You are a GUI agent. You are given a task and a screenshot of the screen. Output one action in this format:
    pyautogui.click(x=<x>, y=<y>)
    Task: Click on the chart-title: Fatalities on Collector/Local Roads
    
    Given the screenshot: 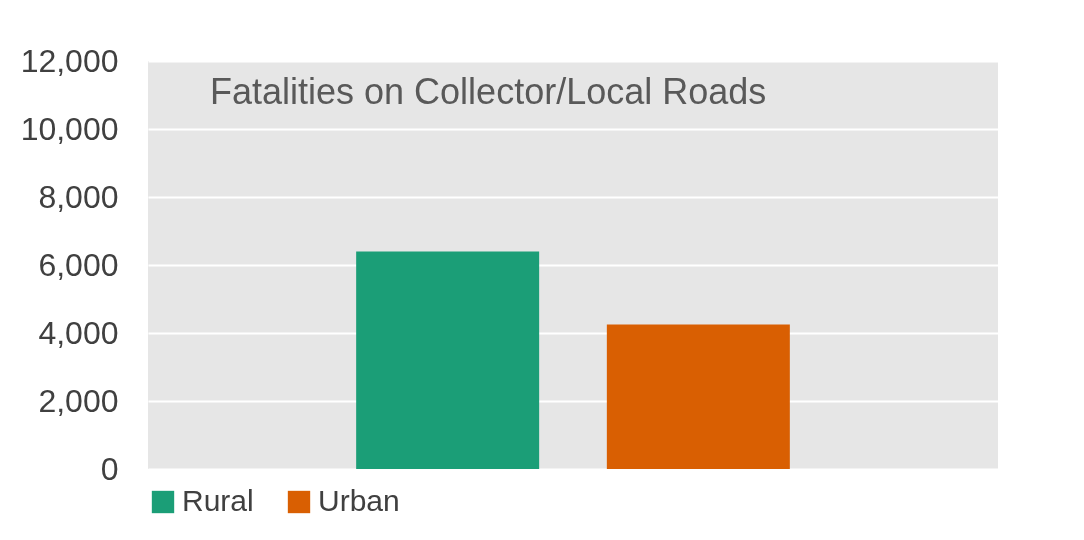 What is the action you would take?
    pyautogui.click(x=488, y=91)
    